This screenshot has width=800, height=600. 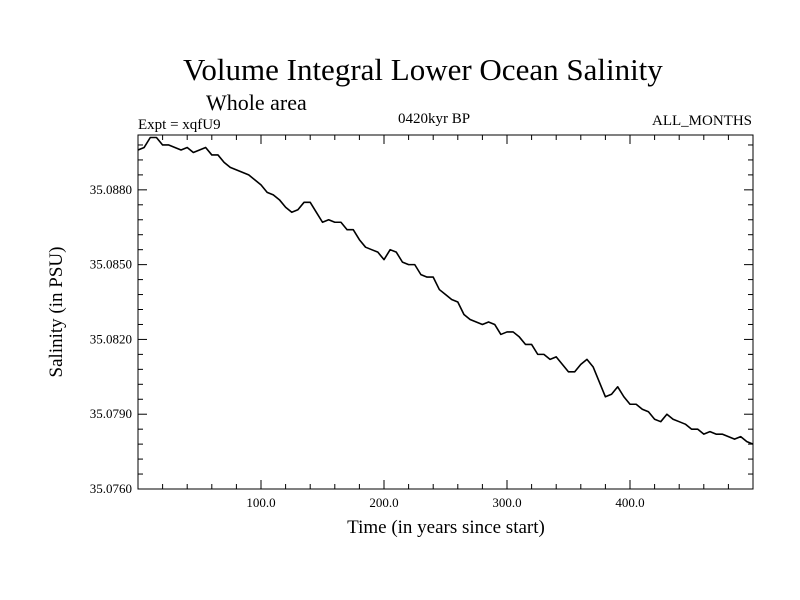 What do you see at coordinates (111, 189) in the screenshot?
I see `y-tick-label: 35.0880` at bounding box center [111, 189].